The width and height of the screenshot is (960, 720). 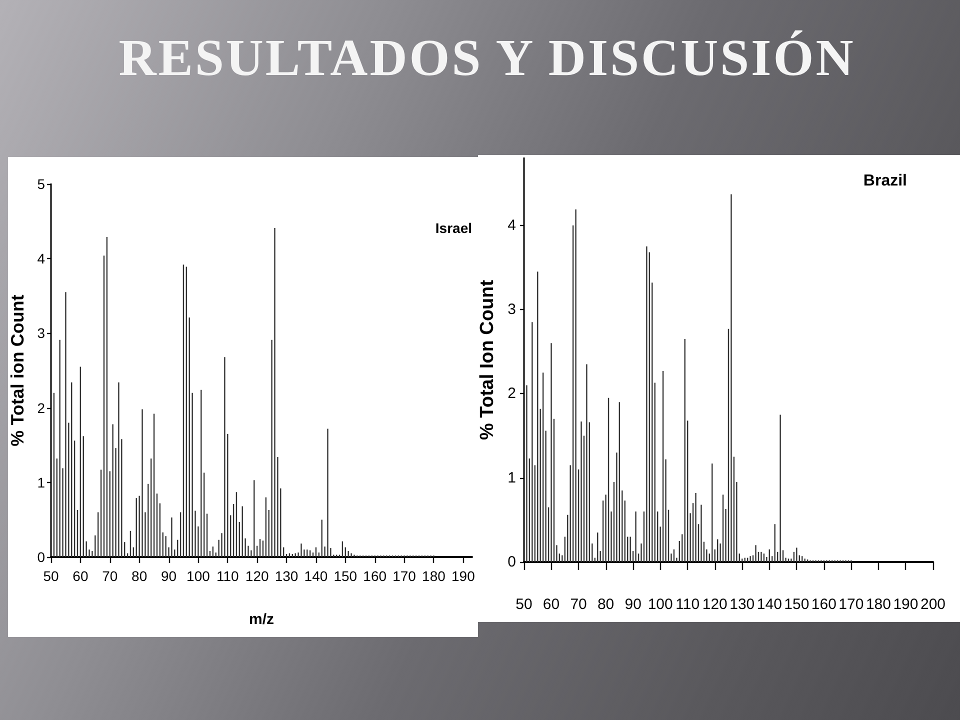 I want to click on y-axis-title: % Total Ion Count, so click(x=487, y=359).